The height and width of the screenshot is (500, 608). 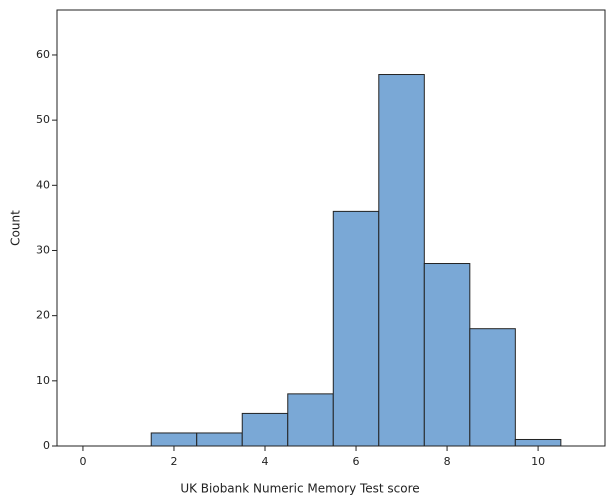 I want to click on y-tick-label: 20, so click(x=43, y=315).